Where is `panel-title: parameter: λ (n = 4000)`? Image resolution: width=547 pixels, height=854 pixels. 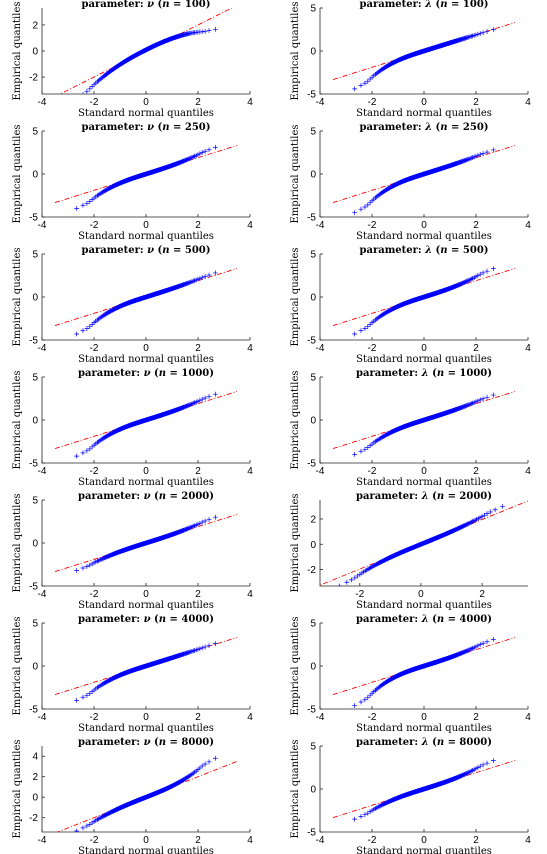
panel-title: parameter: λ (n = 4000) is located at coordinates (424, 619).